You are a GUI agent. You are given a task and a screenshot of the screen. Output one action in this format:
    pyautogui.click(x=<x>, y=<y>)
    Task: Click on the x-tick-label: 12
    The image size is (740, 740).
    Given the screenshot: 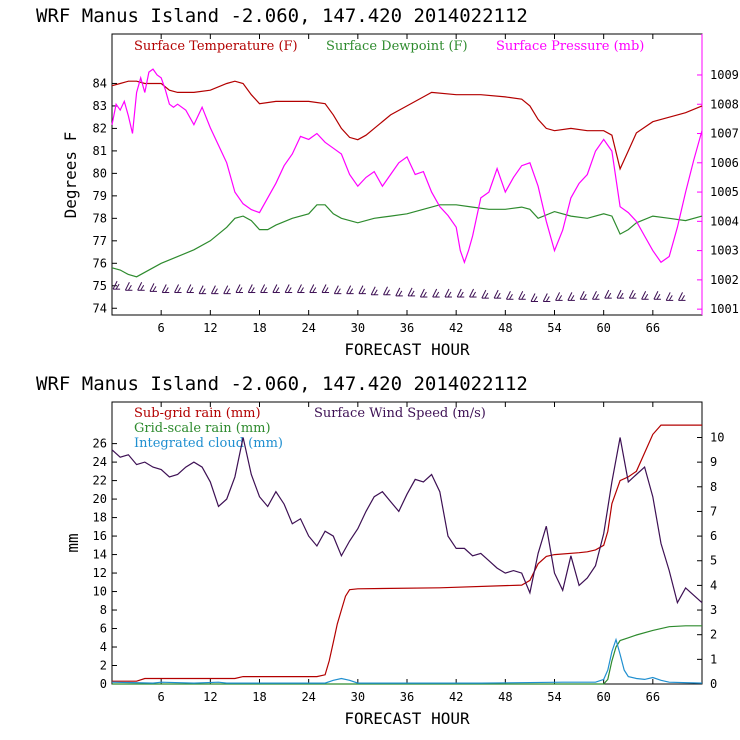 What is the action you would take?
    pyautogui.click(x=210, y=328)
    